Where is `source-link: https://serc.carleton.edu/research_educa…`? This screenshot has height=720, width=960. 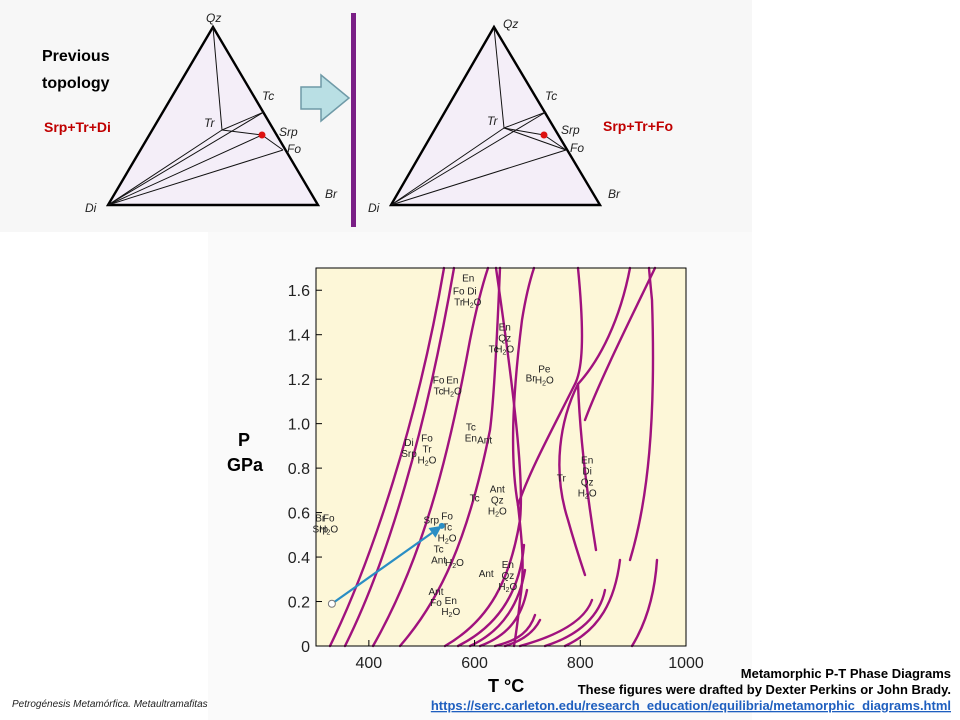 source-link: https://serc.carleton.edu/research_educa… is located at coordinates (691, 705).